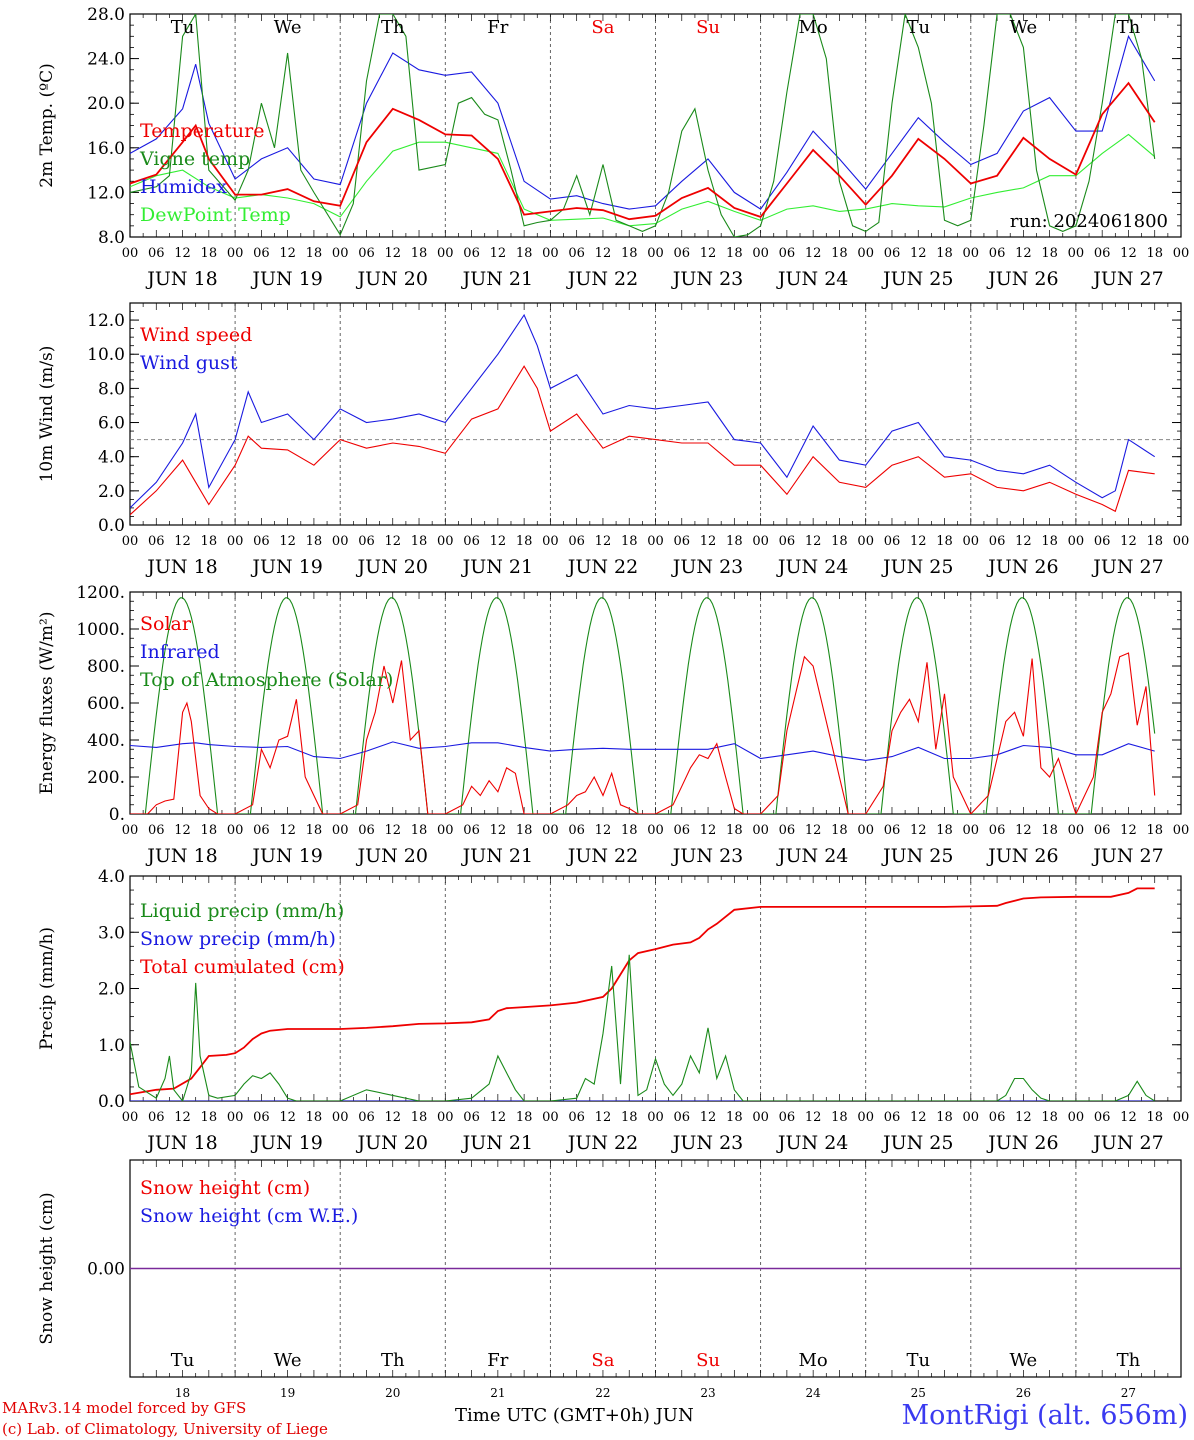  What do you see at coordinates (497, 1360) in the screenshot?
I see `day-abbr-label: Fr` at bounding box center [497, 1360].